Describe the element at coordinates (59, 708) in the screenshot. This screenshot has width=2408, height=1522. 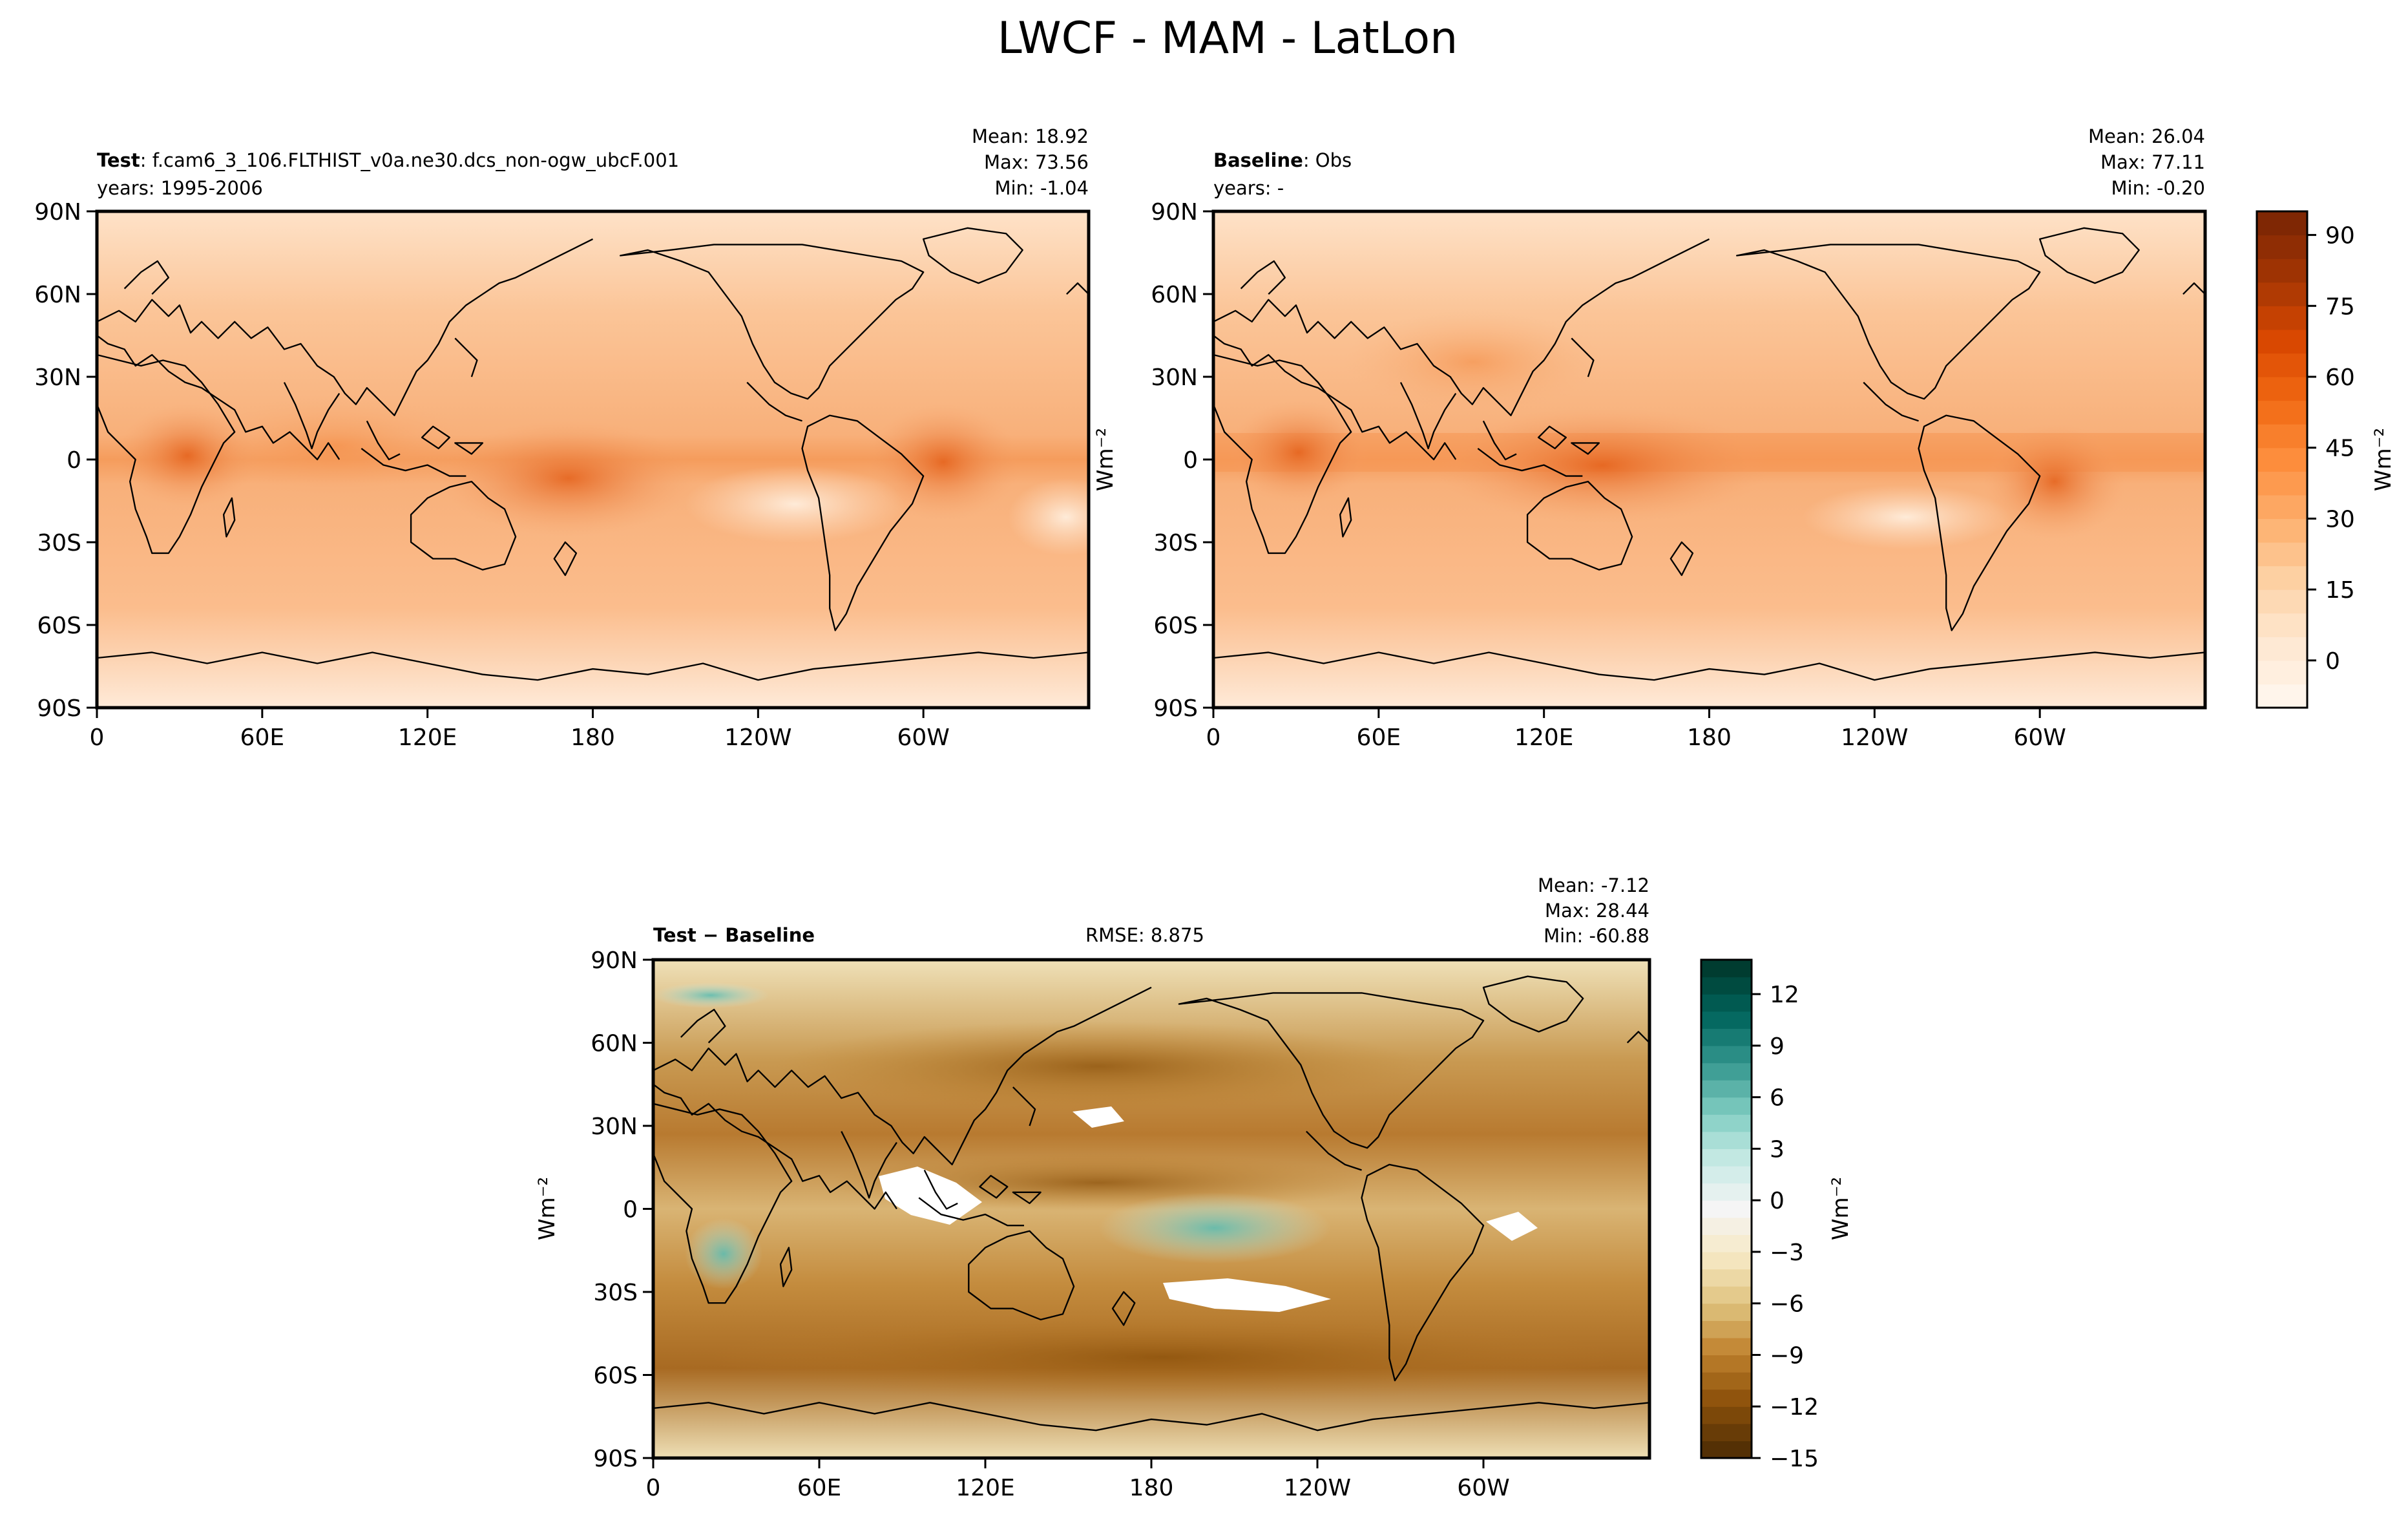
I see `test-ytick-label: 90S` at that location.